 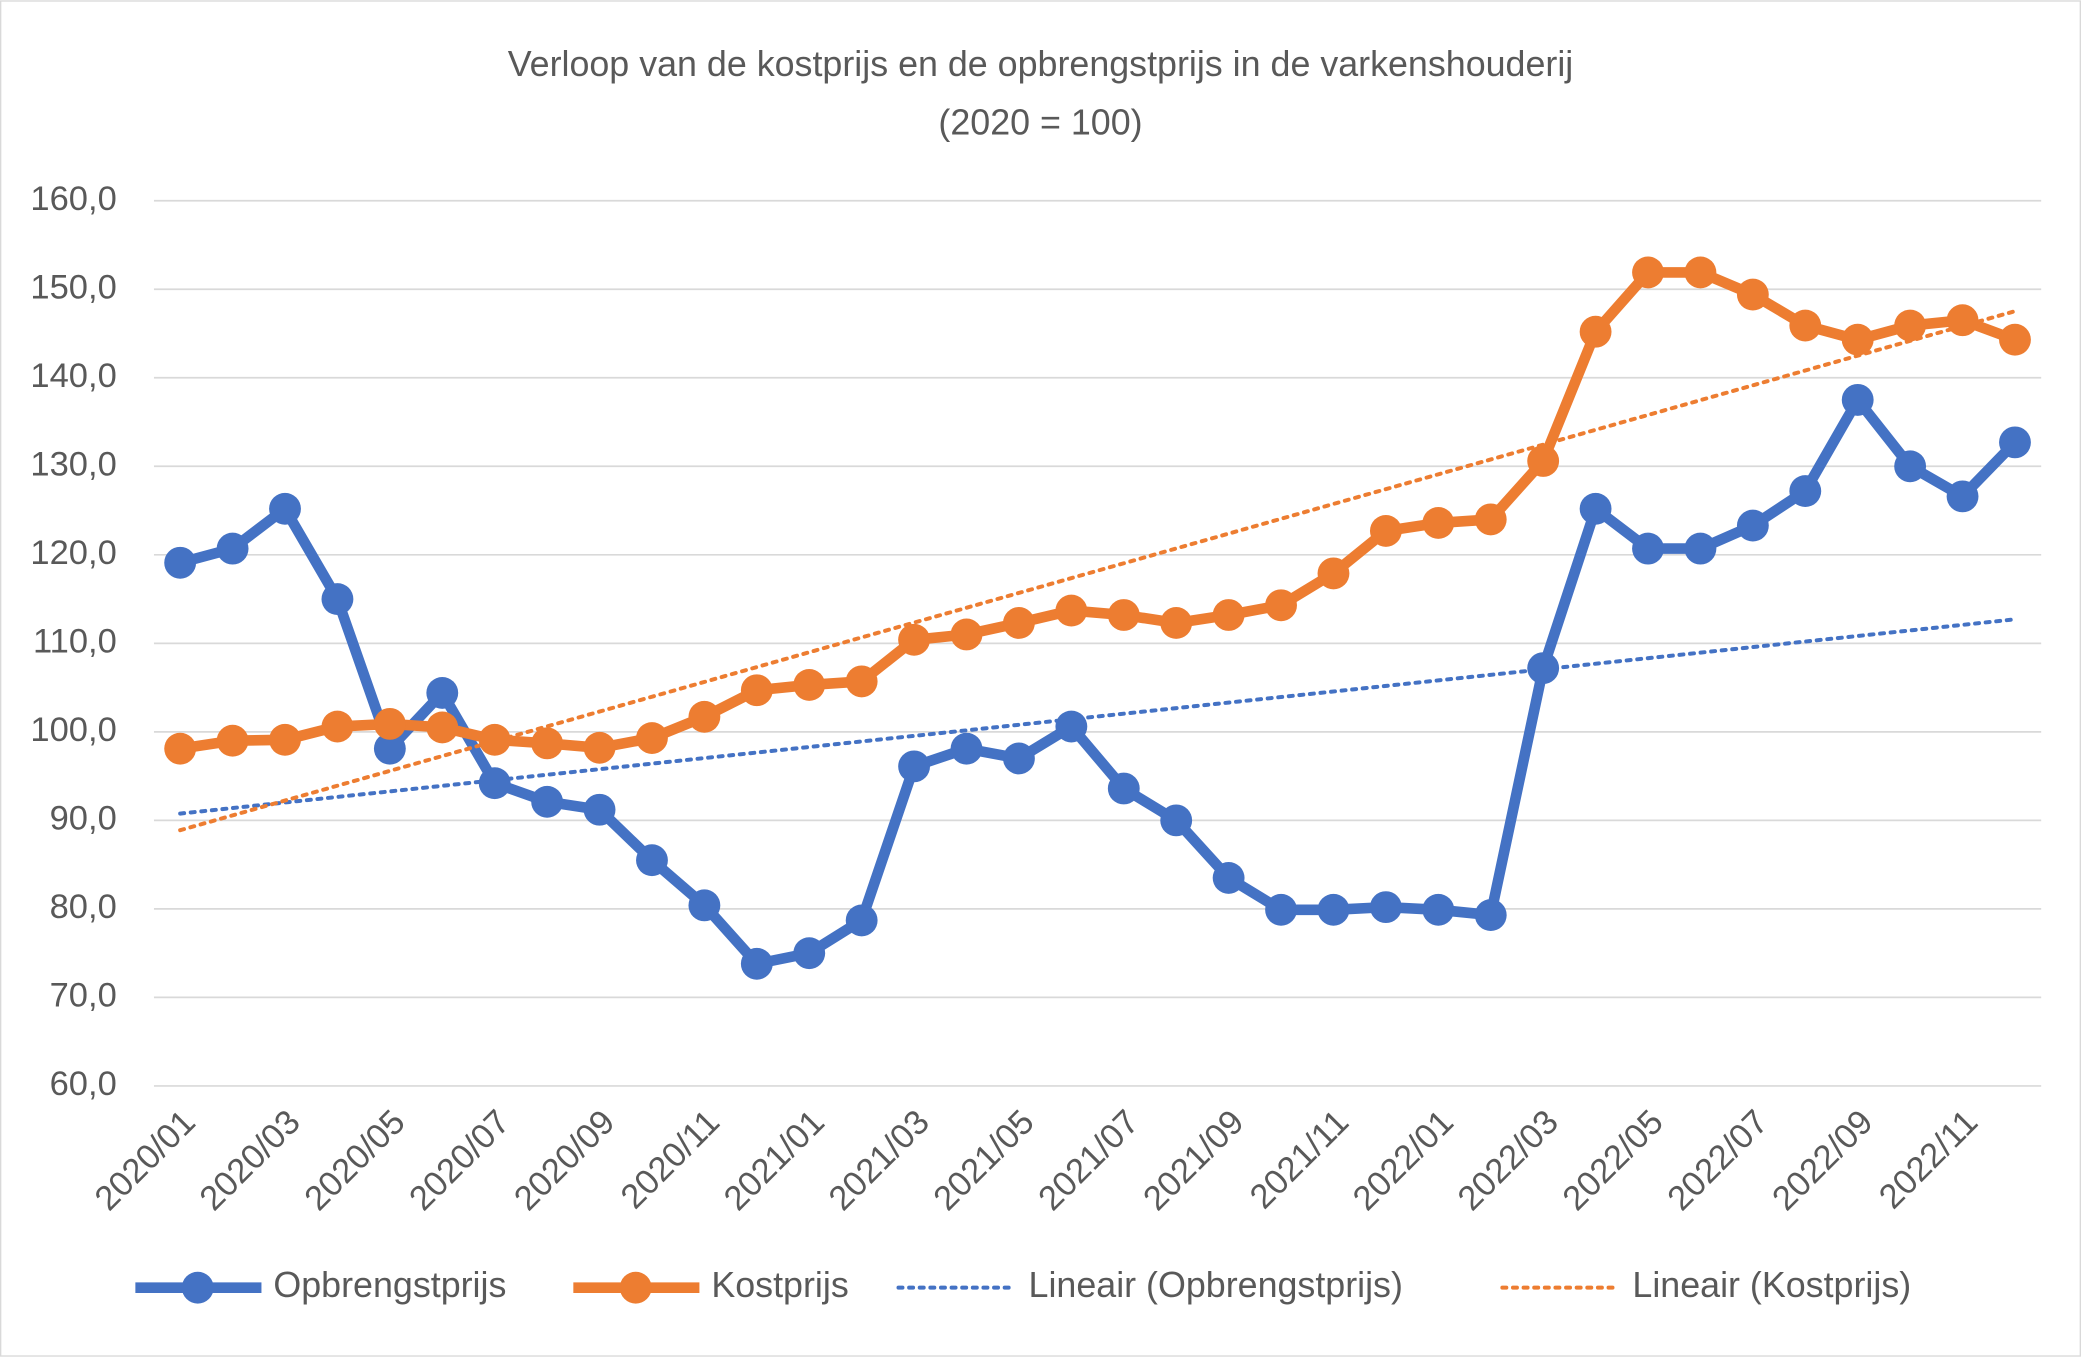 What do you see at coordinates (73, 376) in the screenshot?
I see `y-tick-label: 140,0` at bounding box center [73, 376].